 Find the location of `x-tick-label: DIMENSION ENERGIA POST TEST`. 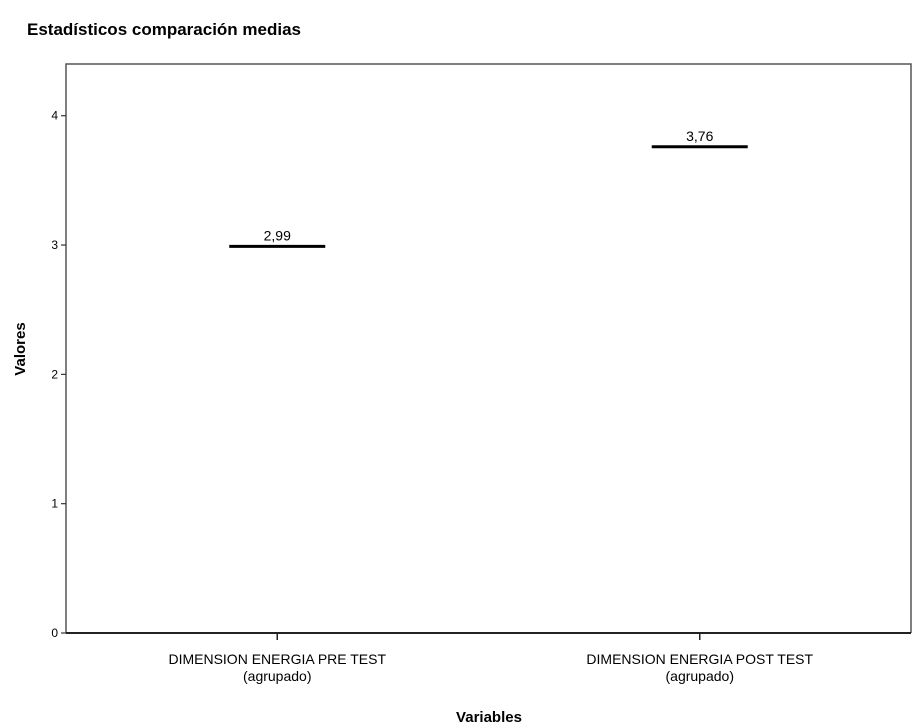

x-tick-label: DIMENSION ENERGIA POST TEST is located at coordinates (699, 659).